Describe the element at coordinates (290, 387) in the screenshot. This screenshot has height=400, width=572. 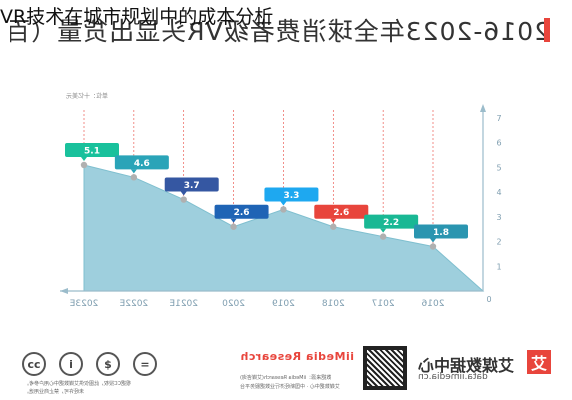
I see `source-text-2: 艾媒数据中心 · 中国新经济行业数据服务平台` at that location.